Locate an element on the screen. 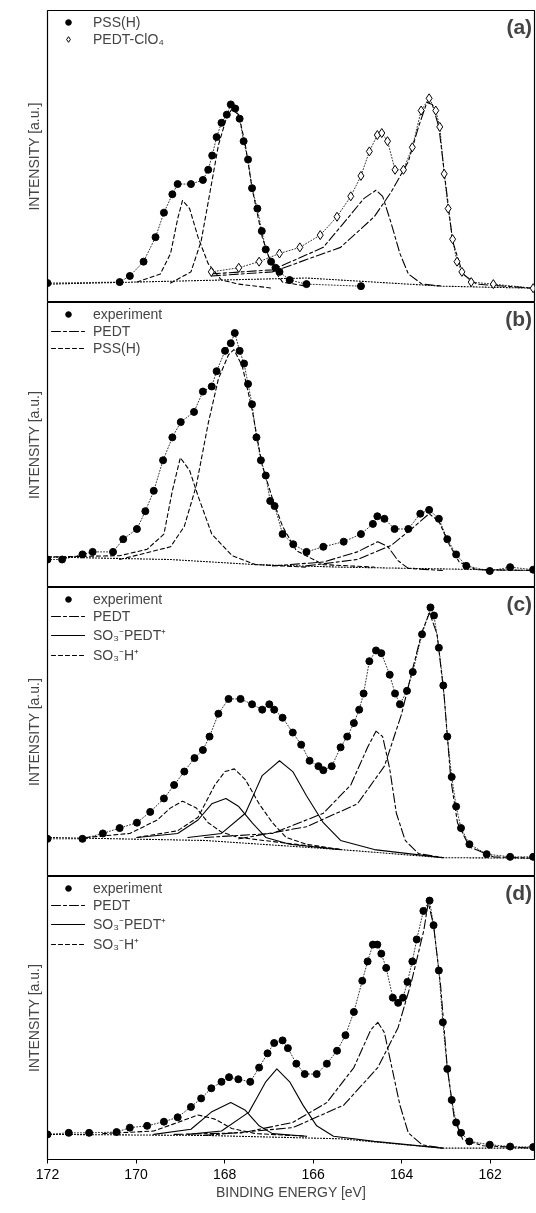  x-tick-label: 170 is located at coordinates (136, 1173).